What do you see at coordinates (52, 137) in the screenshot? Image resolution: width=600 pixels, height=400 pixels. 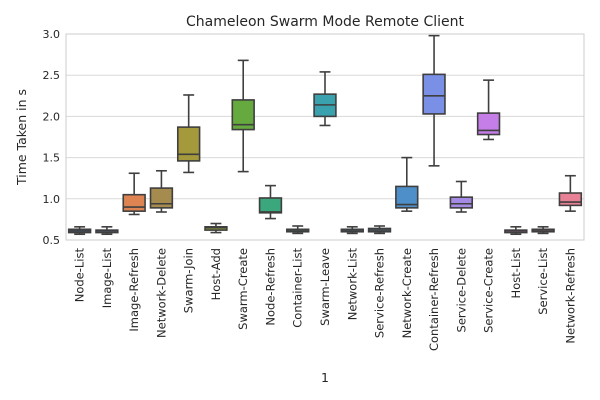 I see `y-tick-labels: 0.5 1.0 1.5 2.0 2.5 3.0` at bounding box center [52, 137].